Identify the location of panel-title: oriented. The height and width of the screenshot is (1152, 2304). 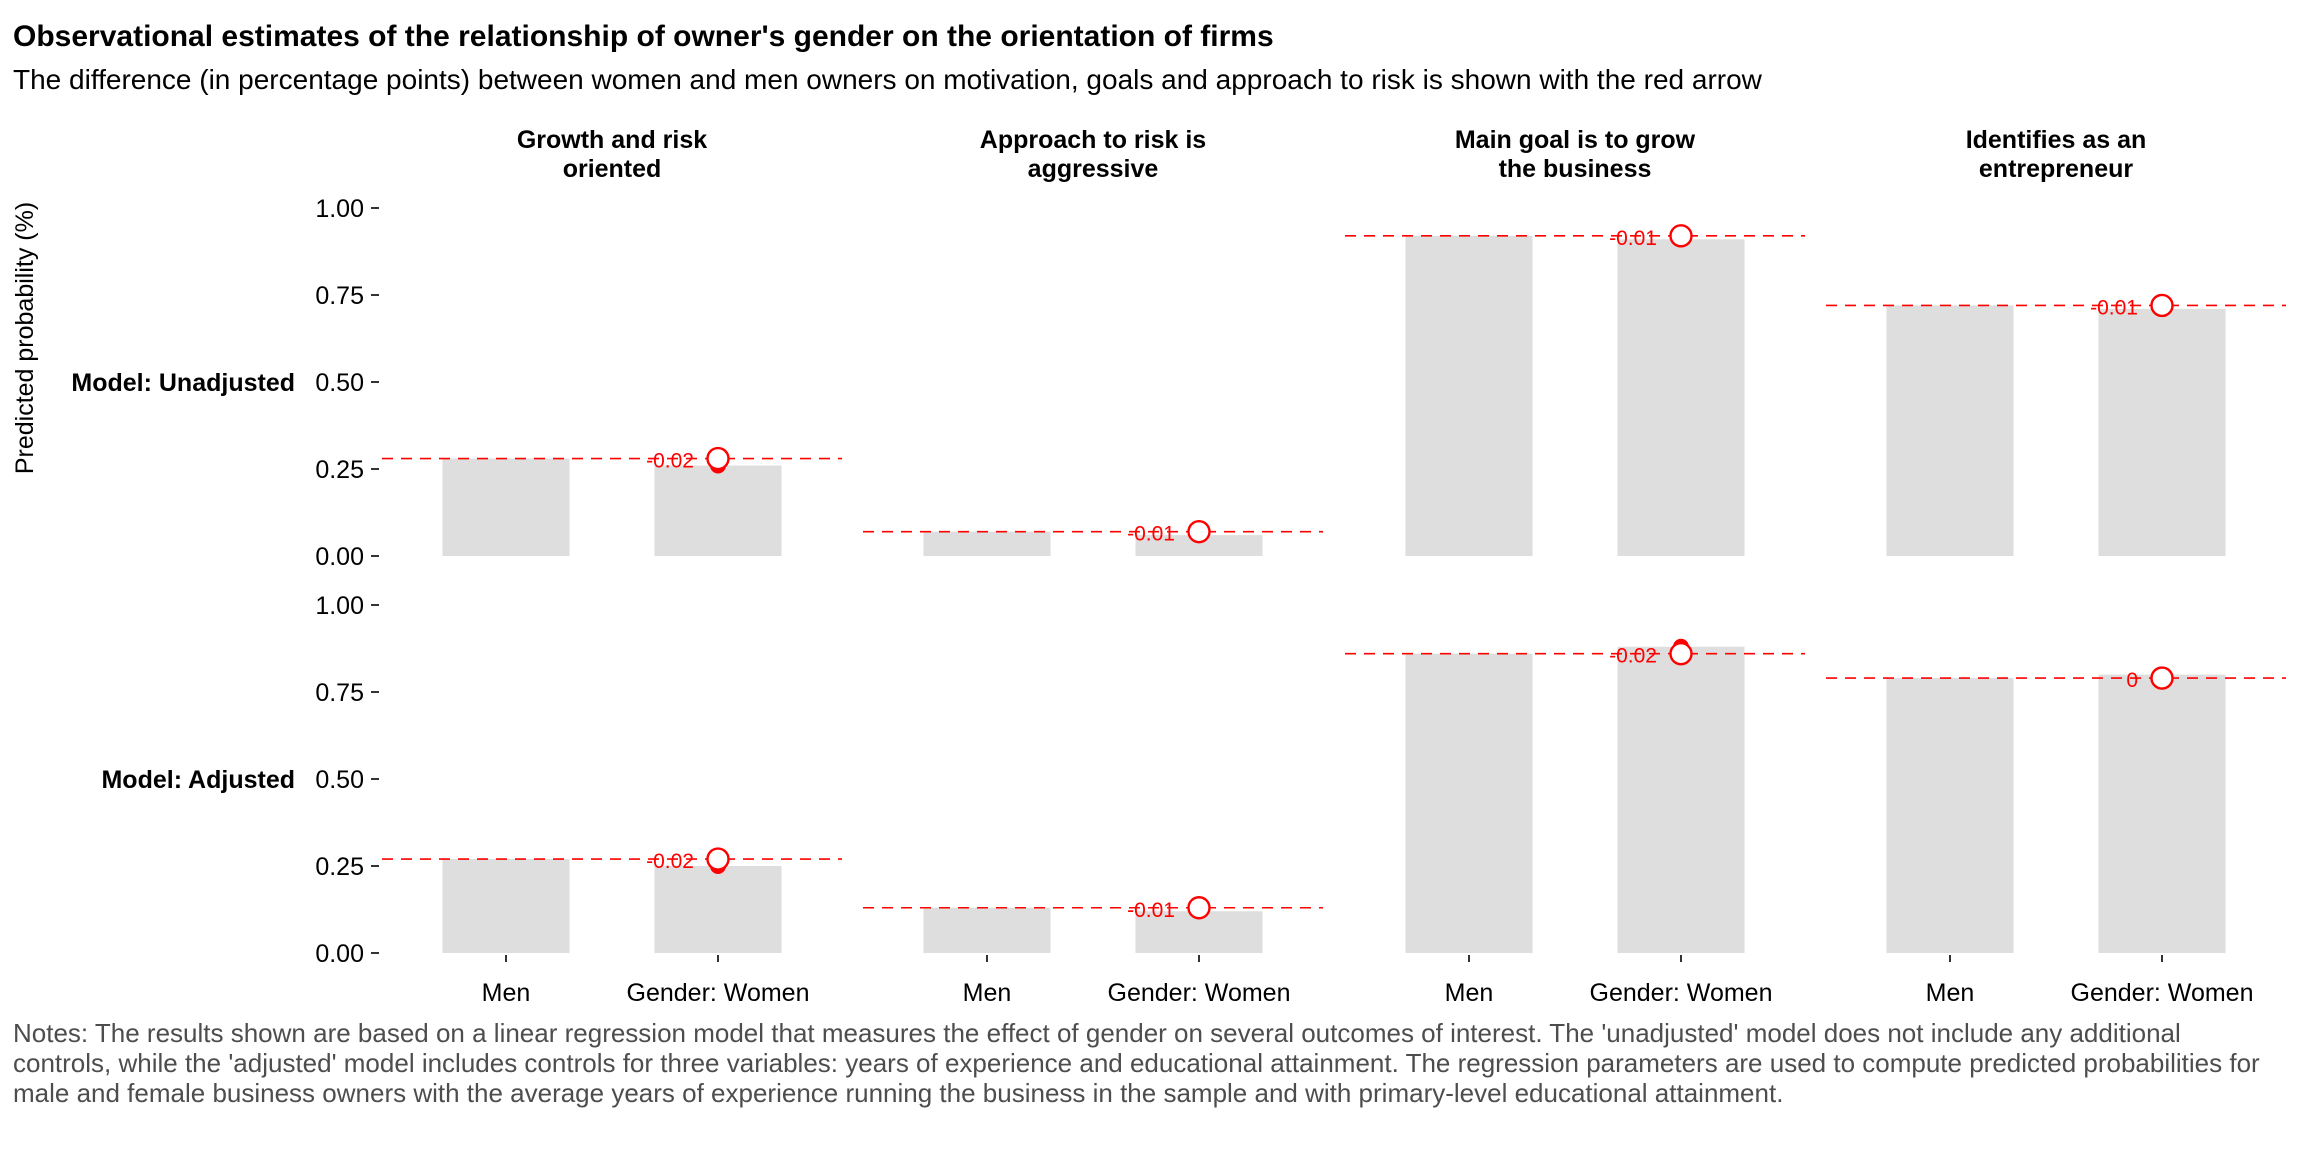
(612, 169).